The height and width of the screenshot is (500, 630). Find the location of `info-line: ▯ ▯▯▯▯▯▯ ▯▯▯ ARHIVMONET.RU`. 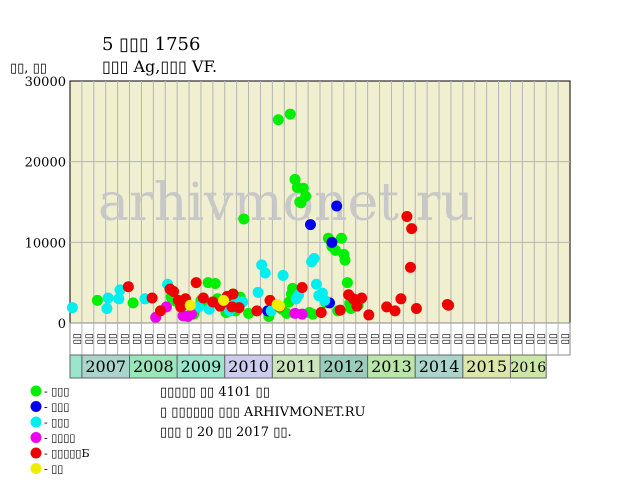

info-line: ▯ ▯▯▯▯▯▯ ▯▯▯ ARHIVMONET.RU is located at coordinates (262, 412).